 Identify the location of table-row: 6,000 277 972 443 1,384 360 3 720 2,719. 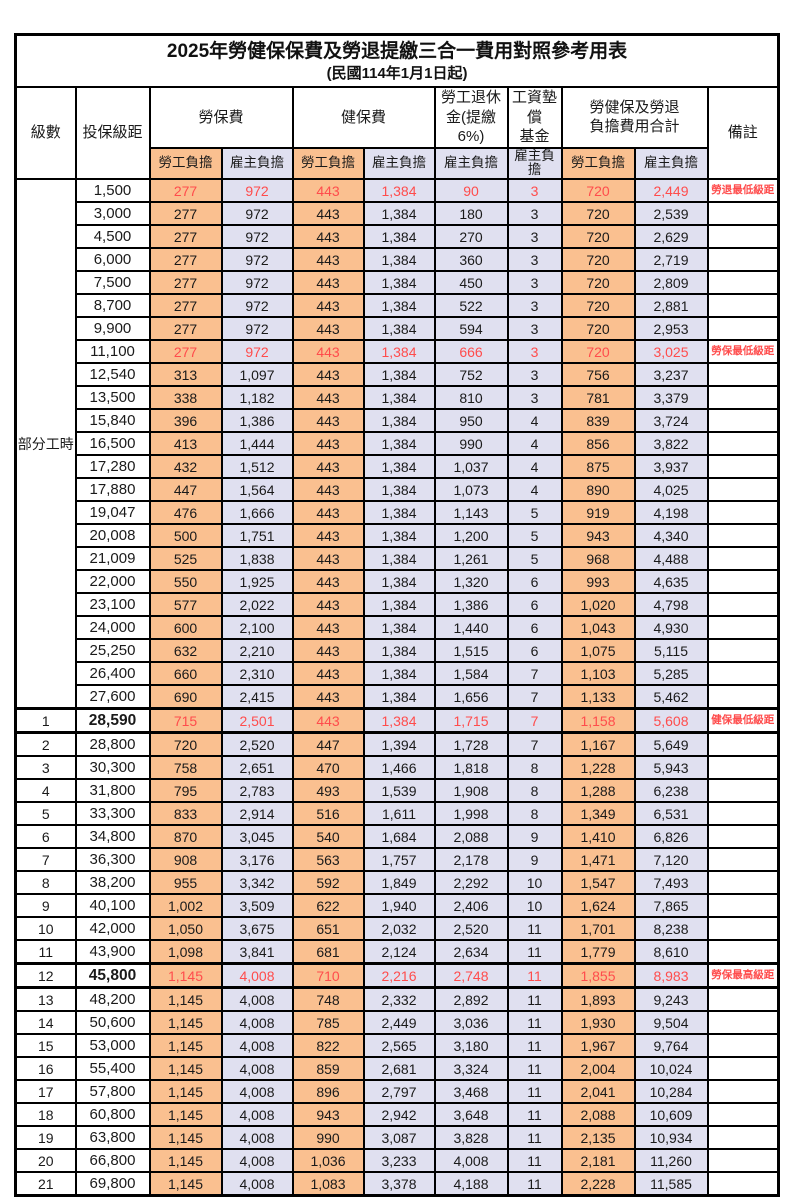
(398, 260).